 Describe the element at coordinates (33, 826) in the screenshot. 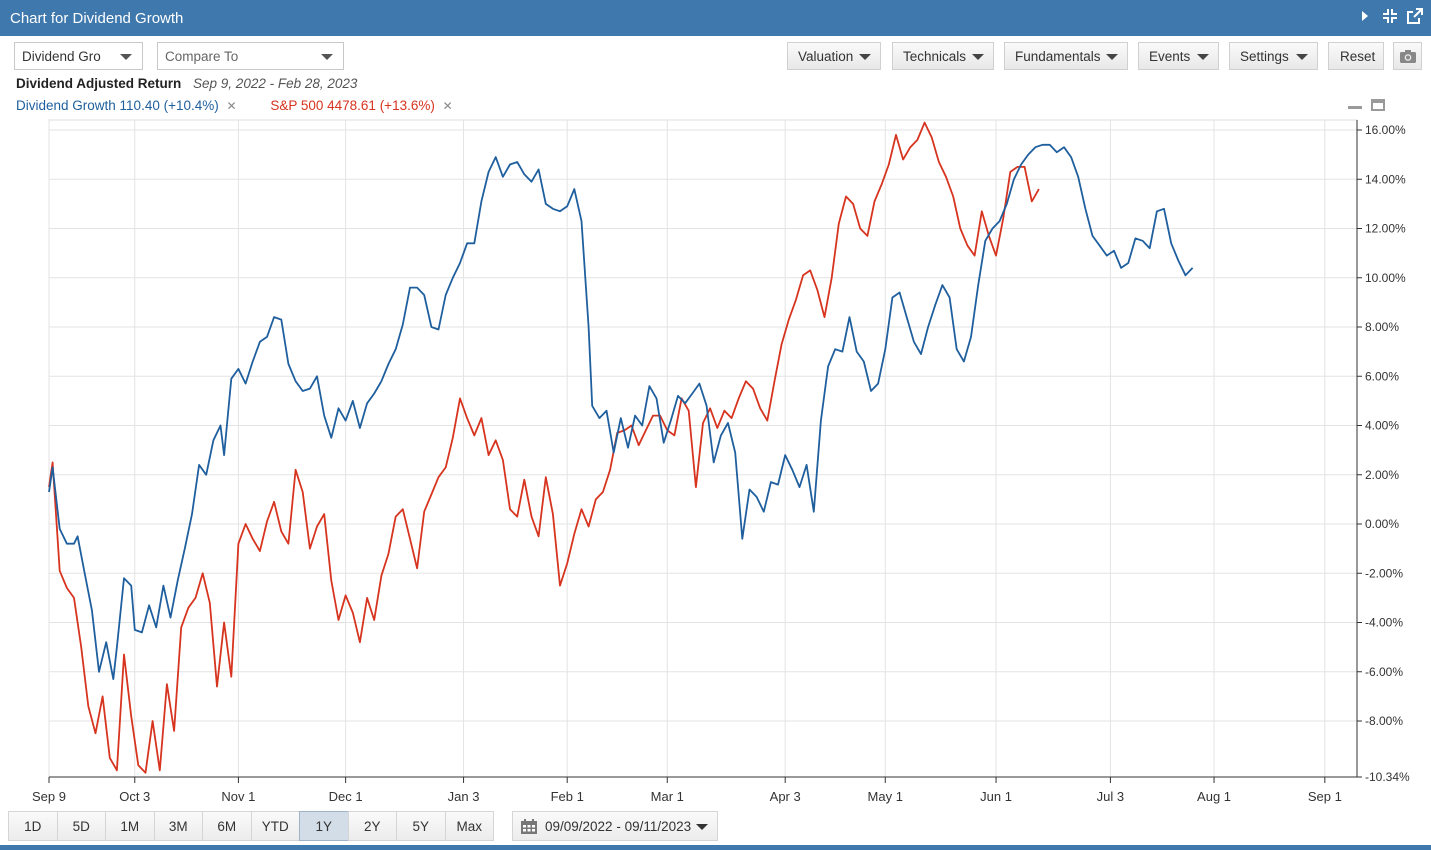

I see `range-1d-button: 1D` at that location.